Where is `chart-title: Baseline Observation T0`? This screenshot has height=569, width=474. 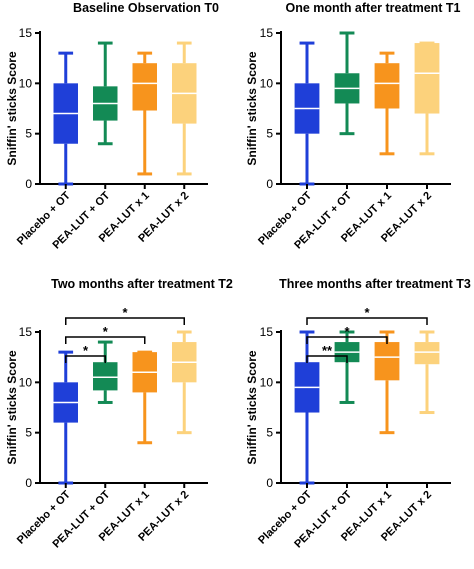
chart-title: Baseline Observation T0 is located at coordinates (146, 8).